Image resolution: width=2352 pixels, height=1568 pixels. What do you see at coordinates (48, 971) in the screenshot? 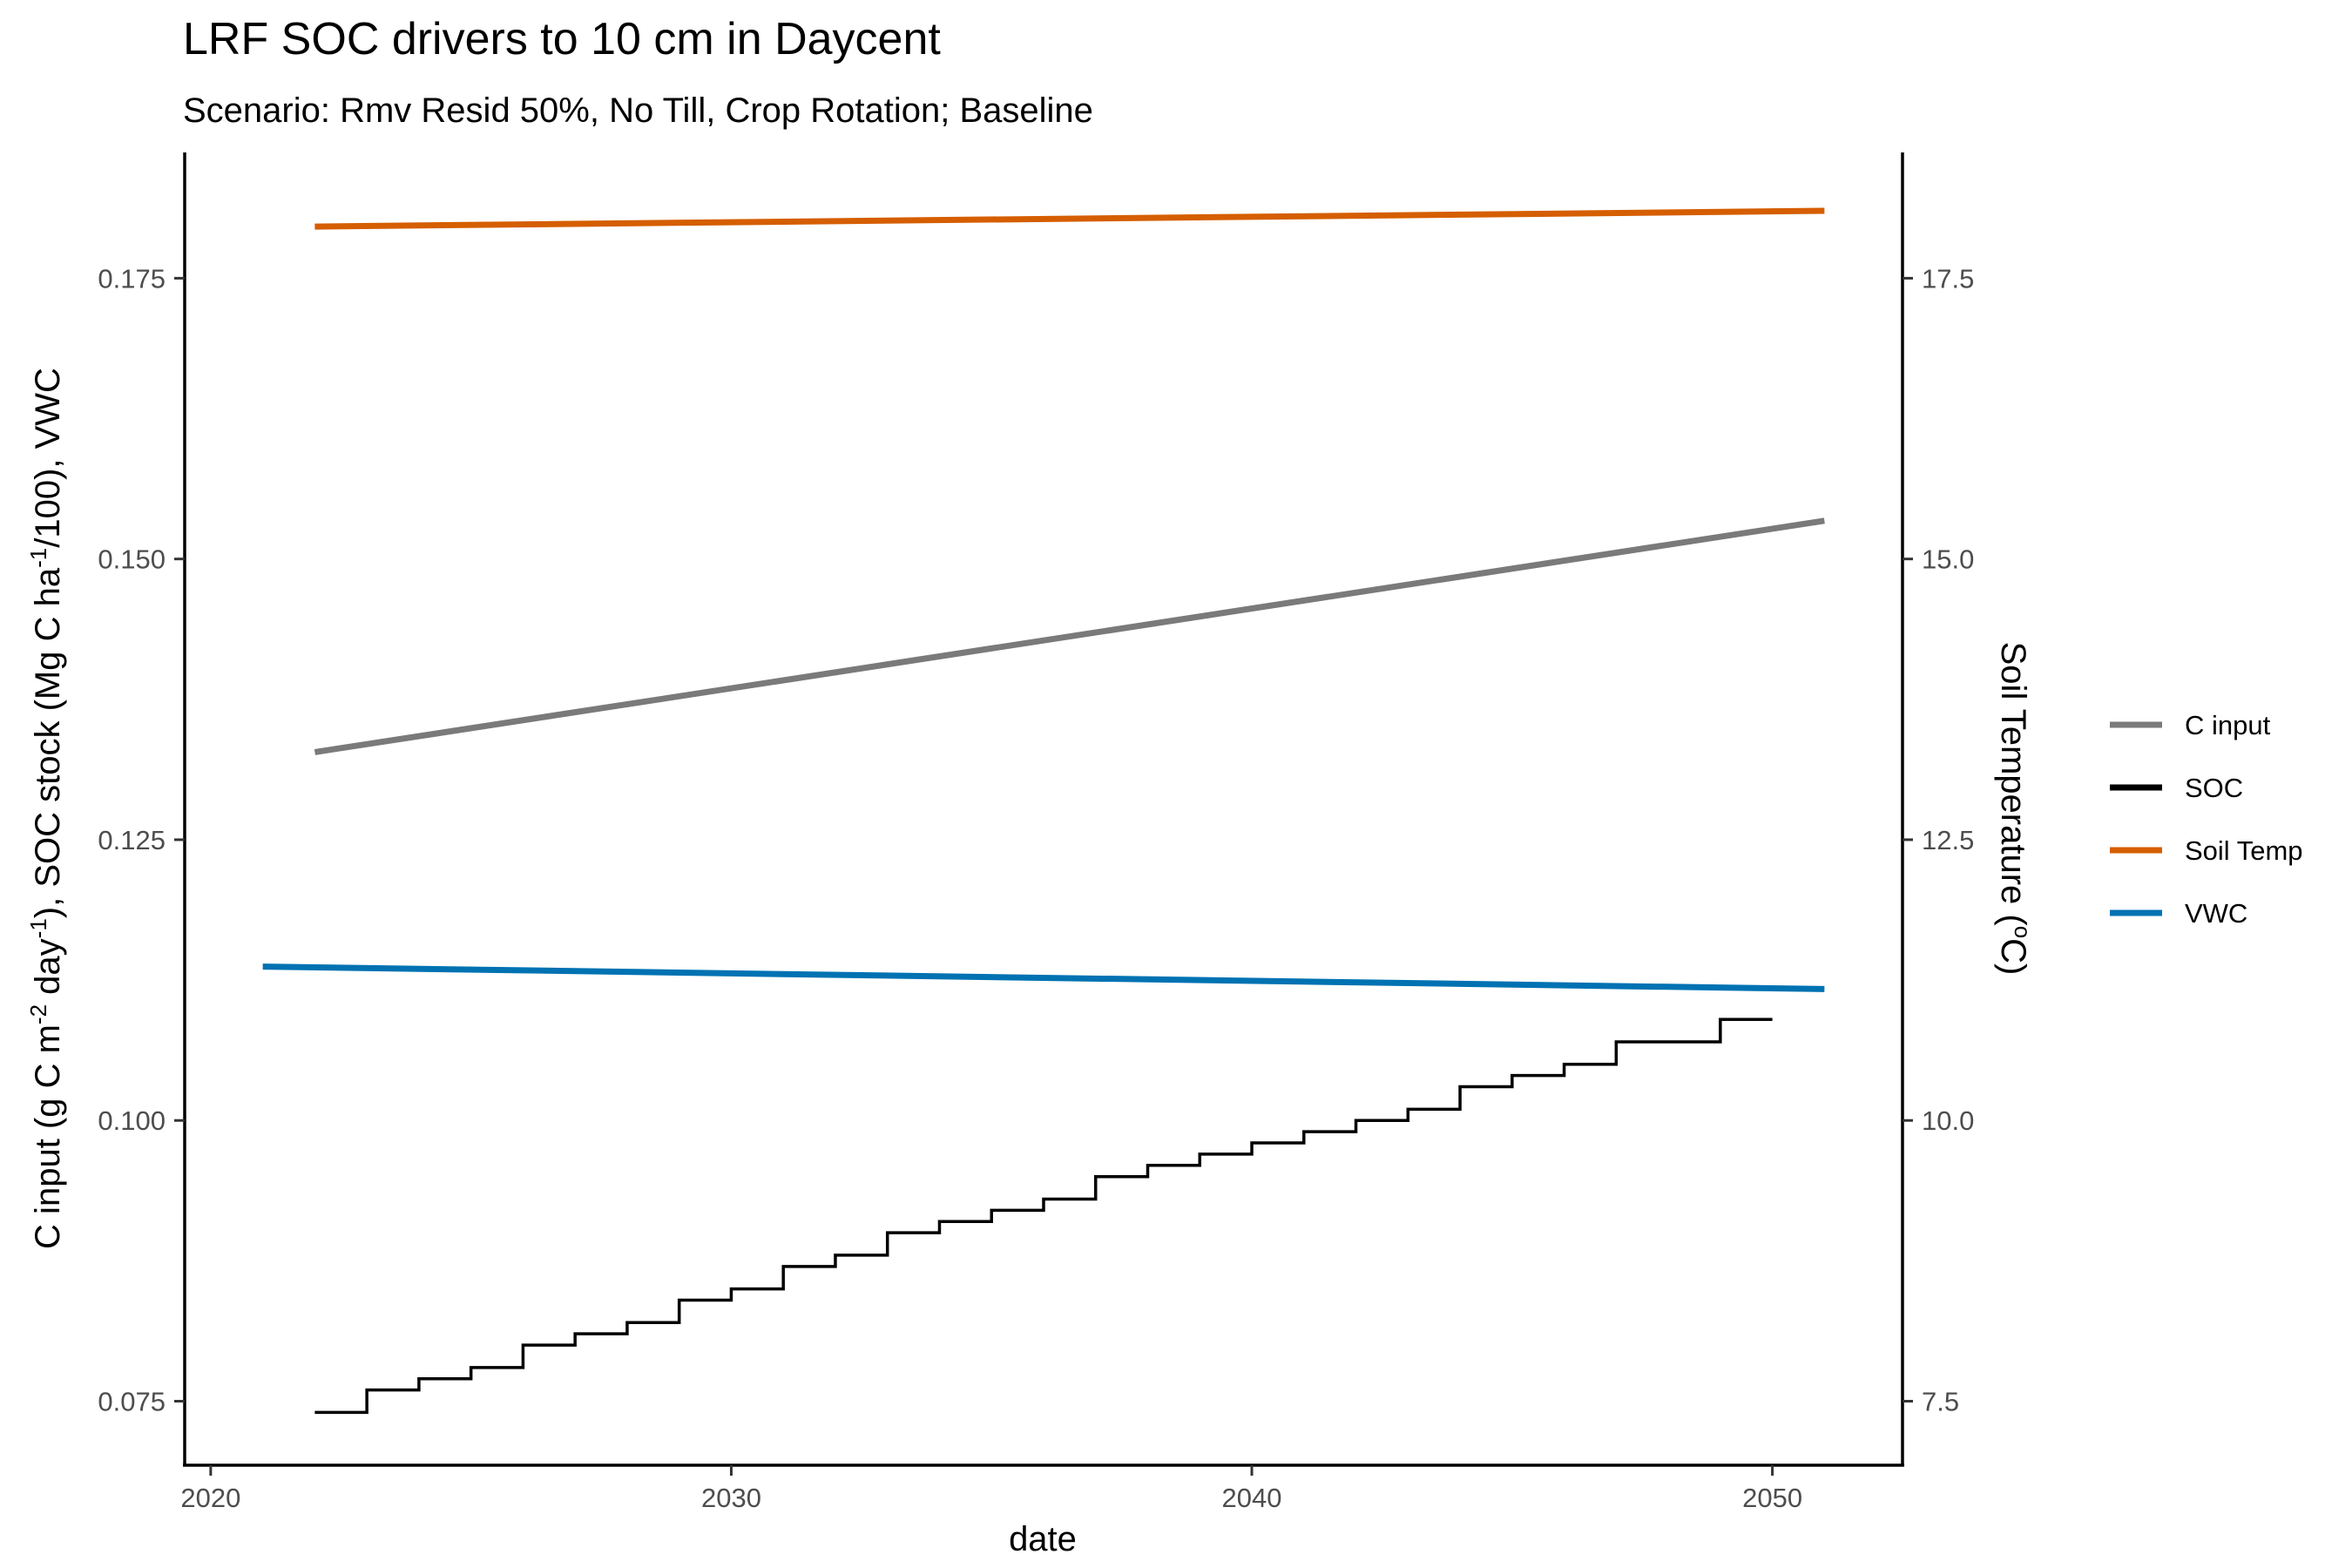
I see `axis-title-part: day` at bounding box center [48, 971].